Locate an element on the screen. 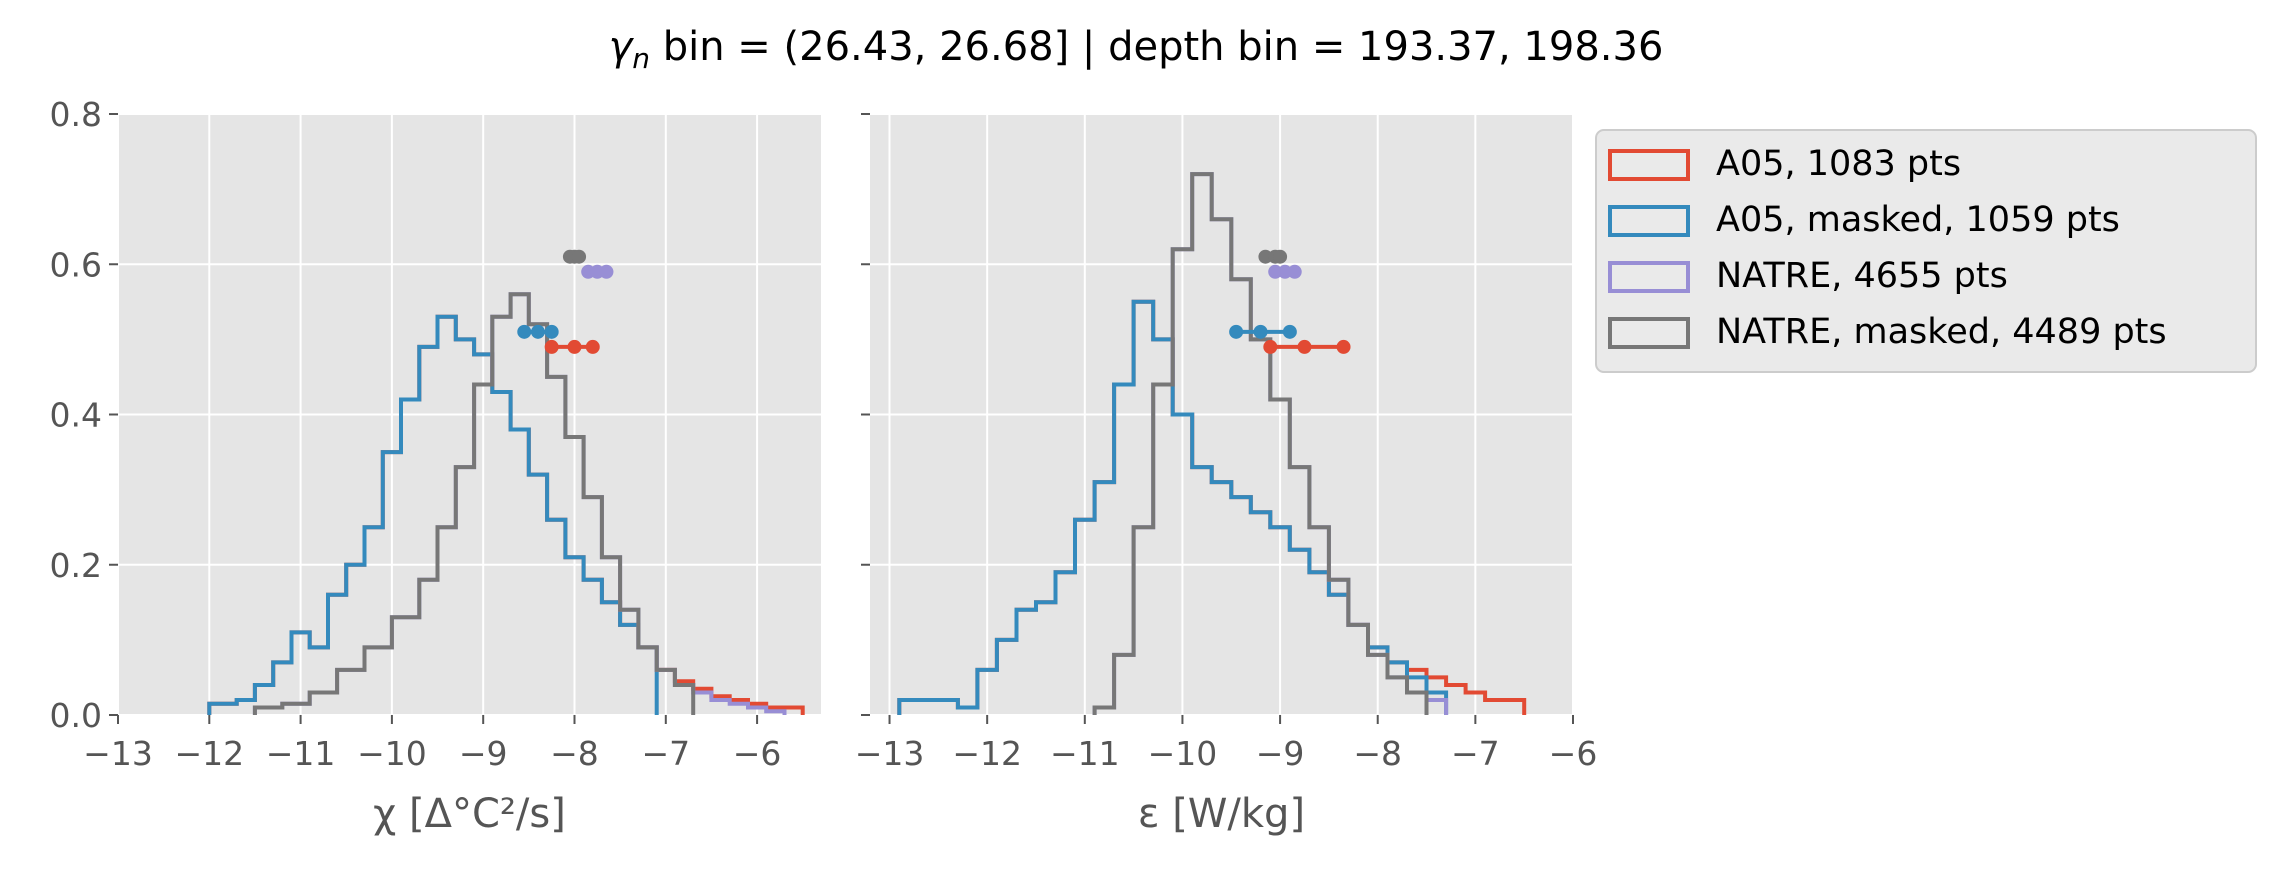 This screenshot has width=2272, height=872. legend-label: NATRE, masked, 4489 pts is located at coordinates (1941, 332).